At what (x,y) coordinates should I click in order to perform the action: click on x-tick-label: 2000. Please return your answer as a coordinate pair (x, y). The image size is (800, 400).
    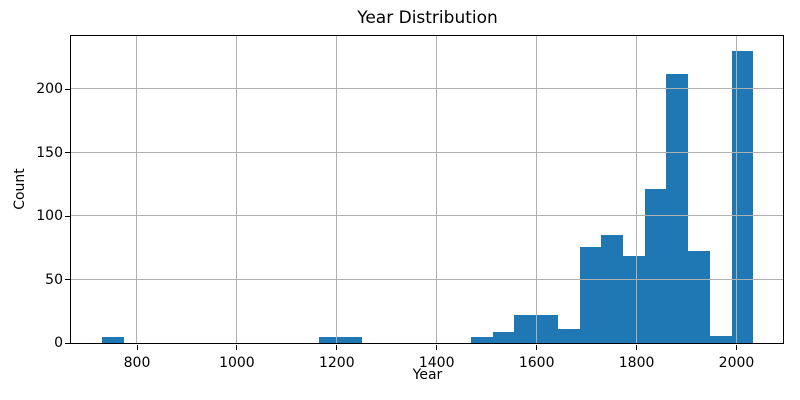
    Looking at the image, I should click on (736, 363).